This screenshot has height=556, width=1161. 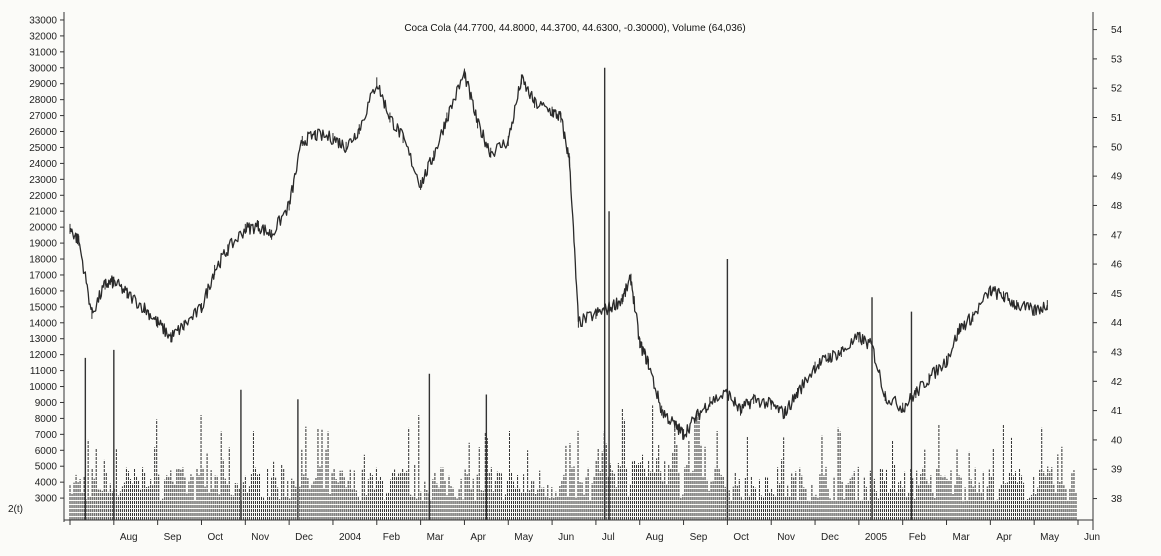 What do you see at coordinates (1117, 470) in the screenshot?
I see `right-tick-label: 39` at bounding box center [1117, 470].